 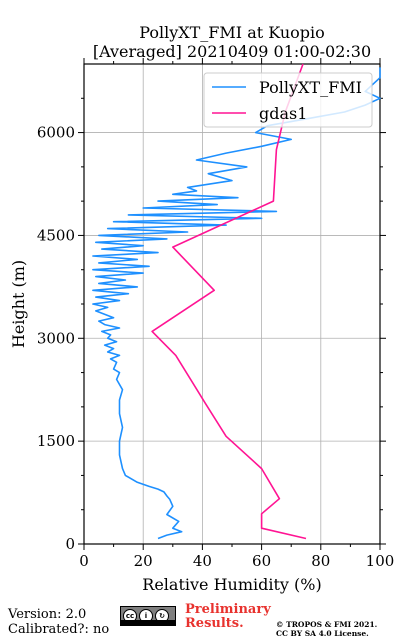 What do you see at coordinates (228, 609) in the screenshot?
I see `preliminary-line-1: Preliminary` at bounding box center [228, 609].